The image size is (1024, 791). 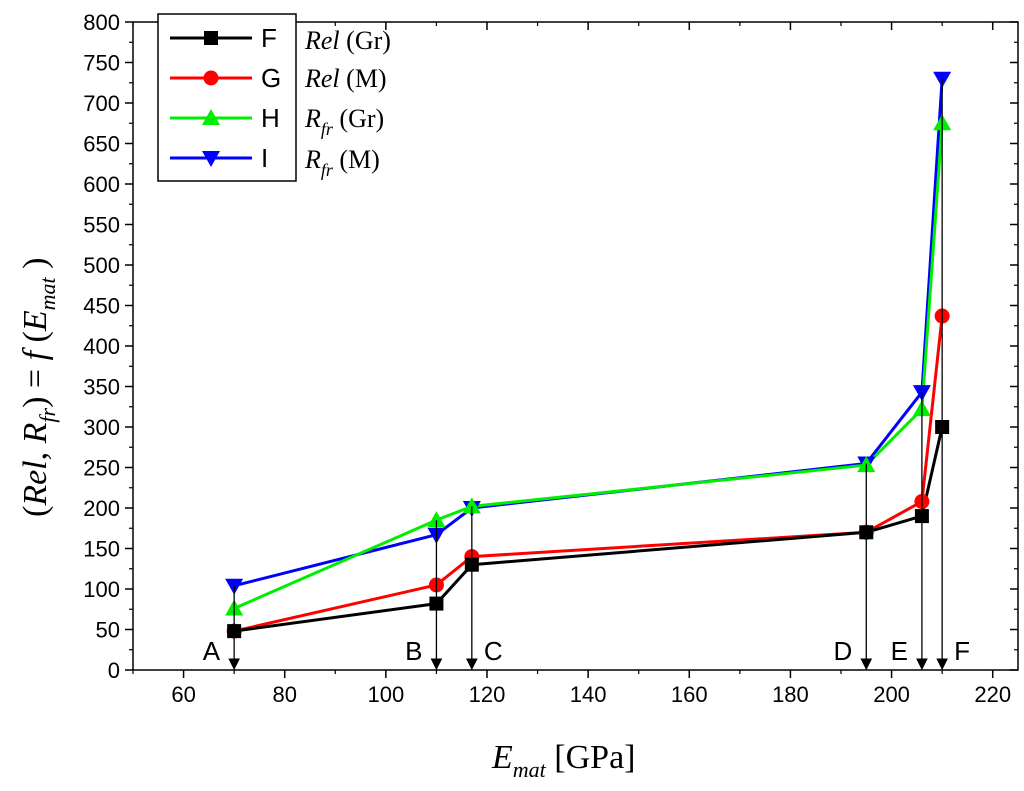 What do you see at coordinates (101, 63) in the screenshot?
I see `y-tick-label: 750` at bounding box center [101, 63].